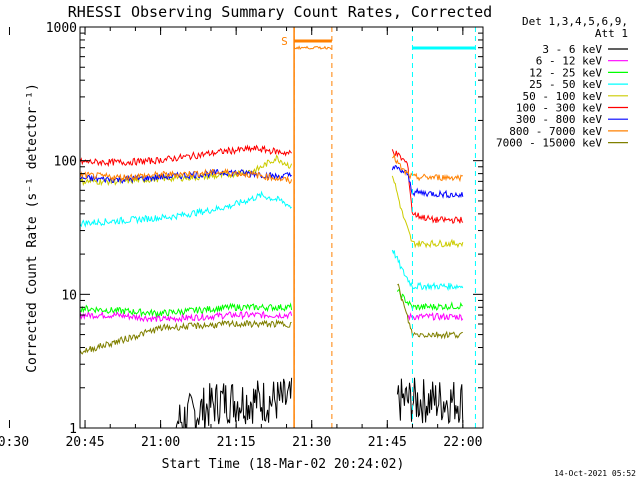  I want to click on x-tick-label: 21:00, so click(160, 442).